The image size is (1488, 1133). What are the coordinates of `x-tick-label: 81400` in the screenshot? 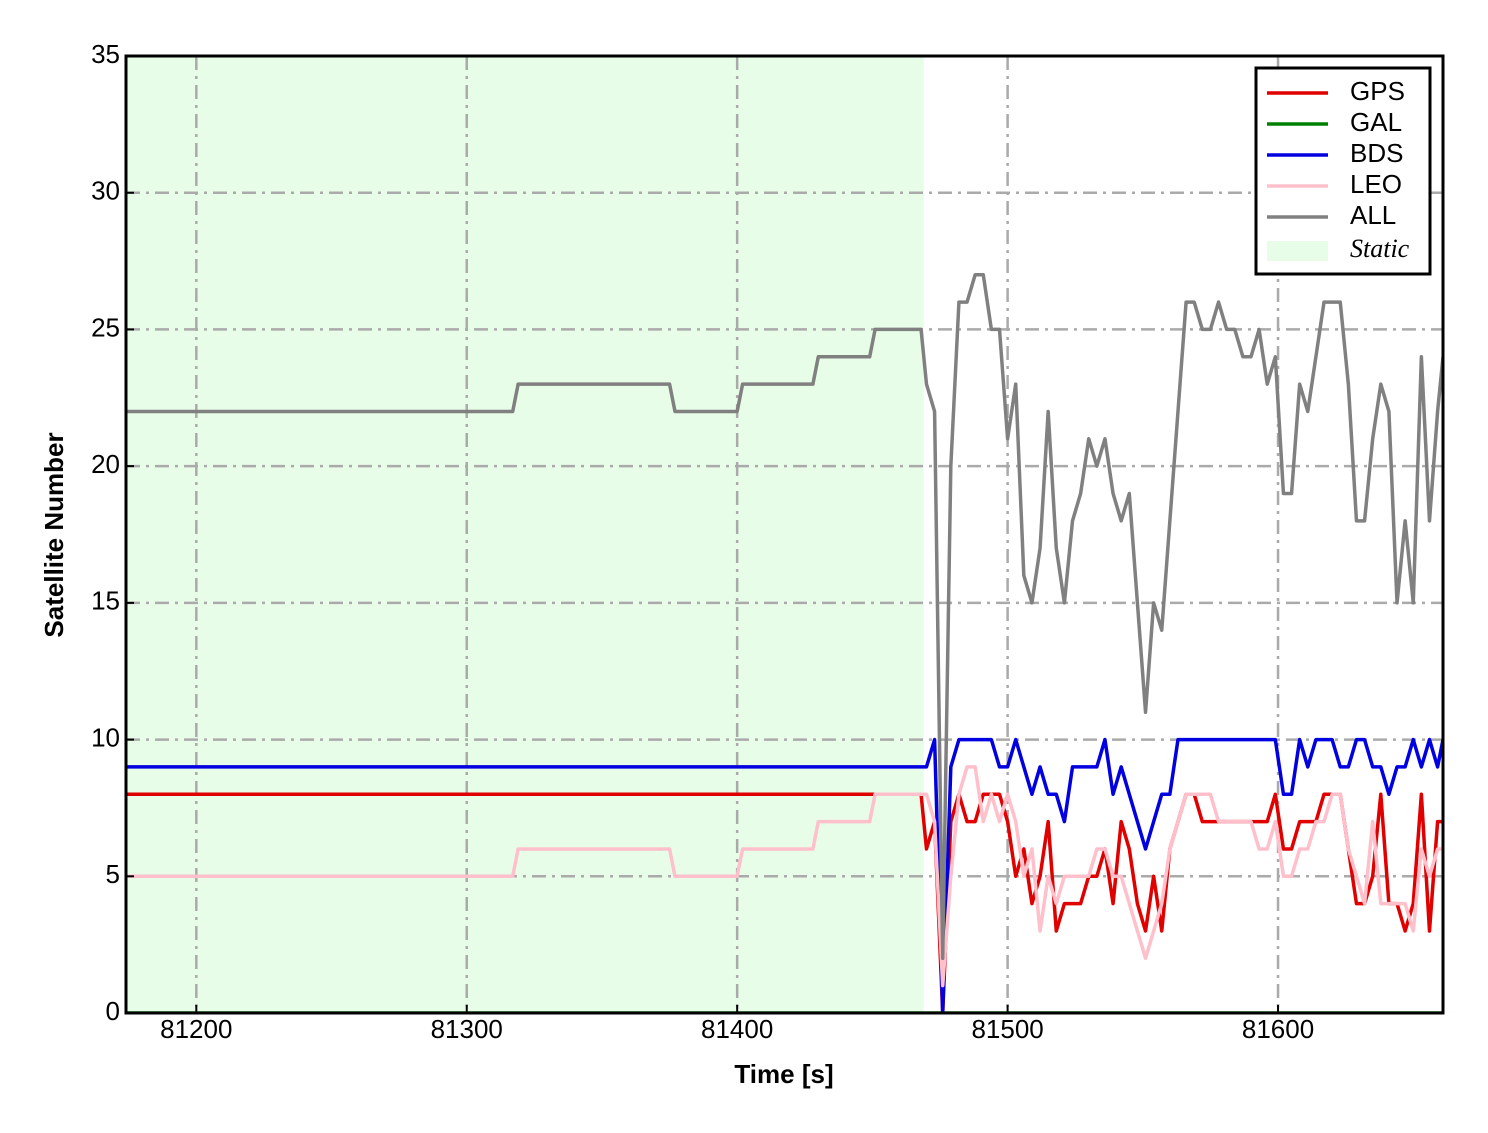 It's located at (737, 1029).